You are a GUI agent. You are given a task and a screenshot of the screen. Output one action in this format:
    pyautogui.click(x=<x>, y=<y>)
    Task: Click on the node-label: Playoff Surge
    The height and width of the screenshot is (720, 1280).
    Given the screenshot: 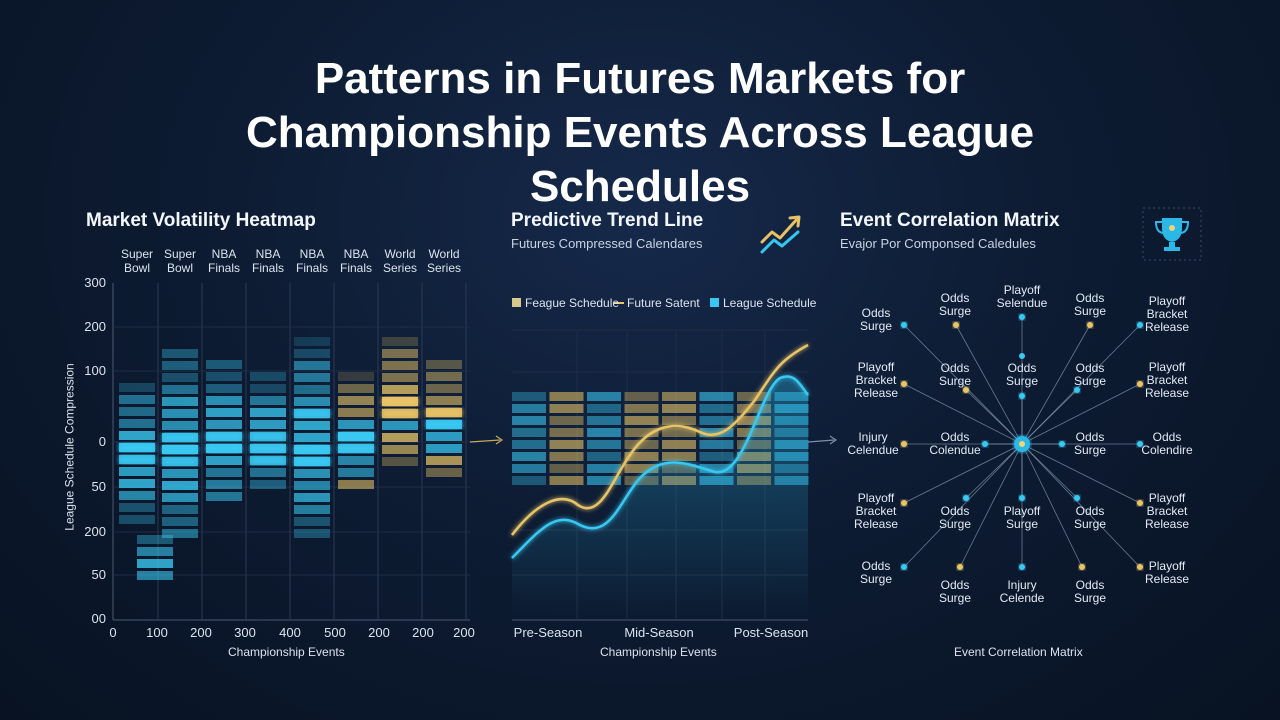 What is the action you would take?
    pyautogui.click(x=1022, y=517)
    